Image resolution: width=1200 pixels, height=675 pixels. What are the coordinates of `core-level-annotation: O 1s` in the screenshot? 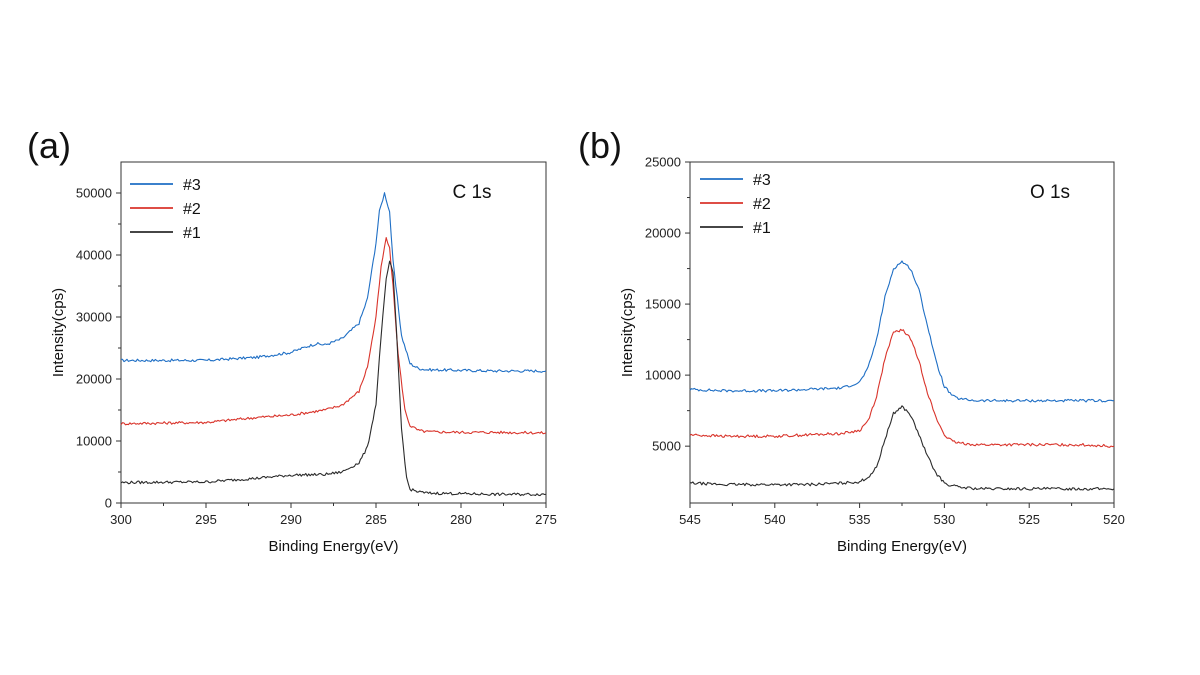 It's located at (1050, 192).